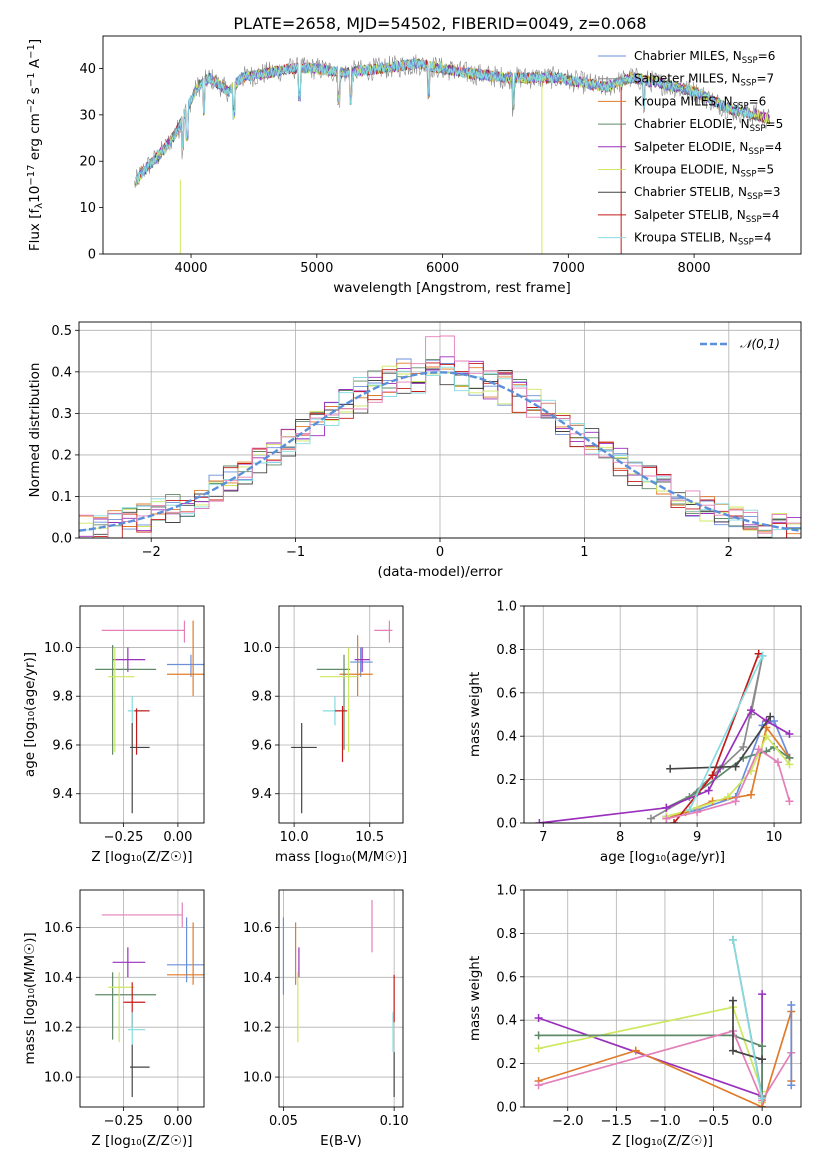 This screenshot has width=819, height=1170. Describe the element at coordinates (692, 124) in the screenshot. I see `legend-entry-text: Chabrier ELODIE, N` at that location.